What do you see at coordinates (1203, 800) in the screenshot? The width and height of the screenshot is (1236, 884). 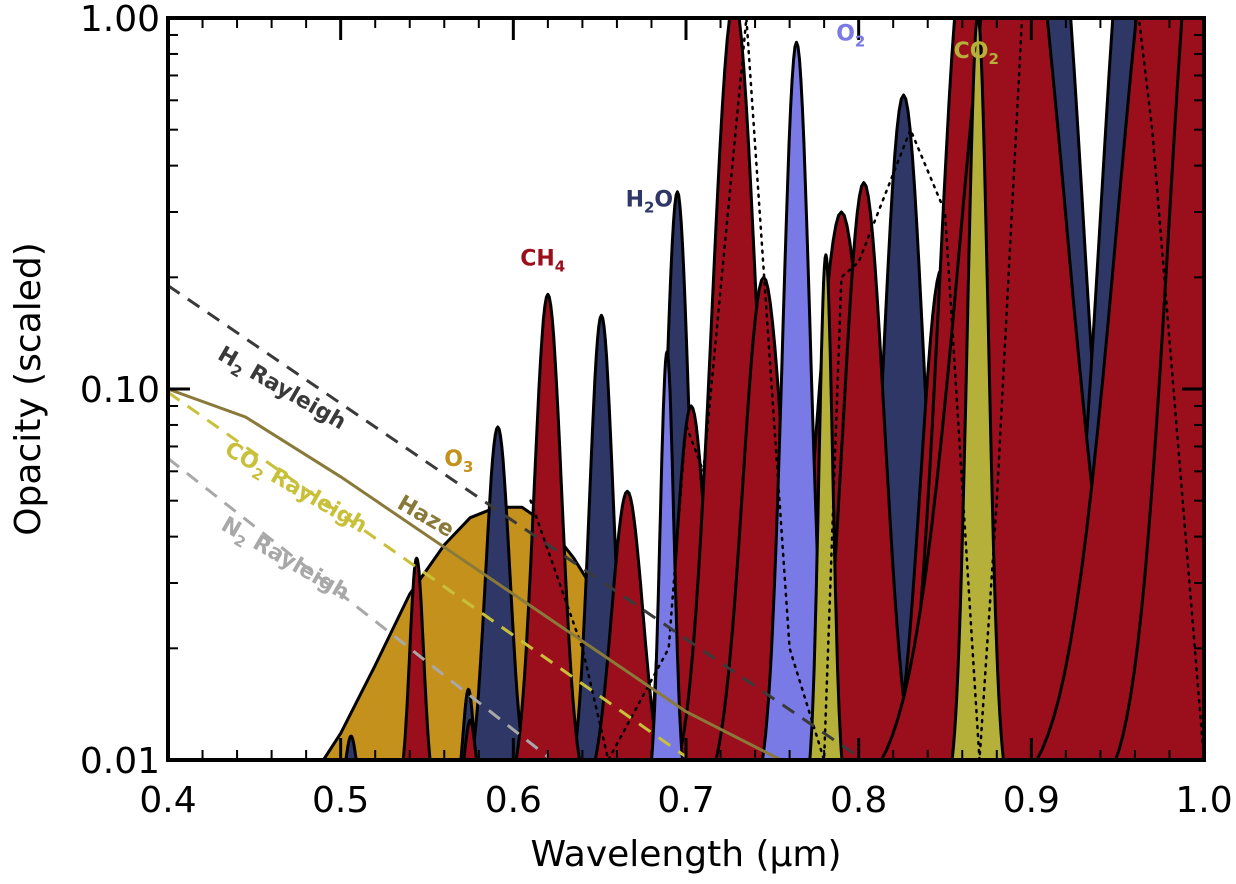 I see `x-tick-label: 1.0` at bounding box center [1203, 800].